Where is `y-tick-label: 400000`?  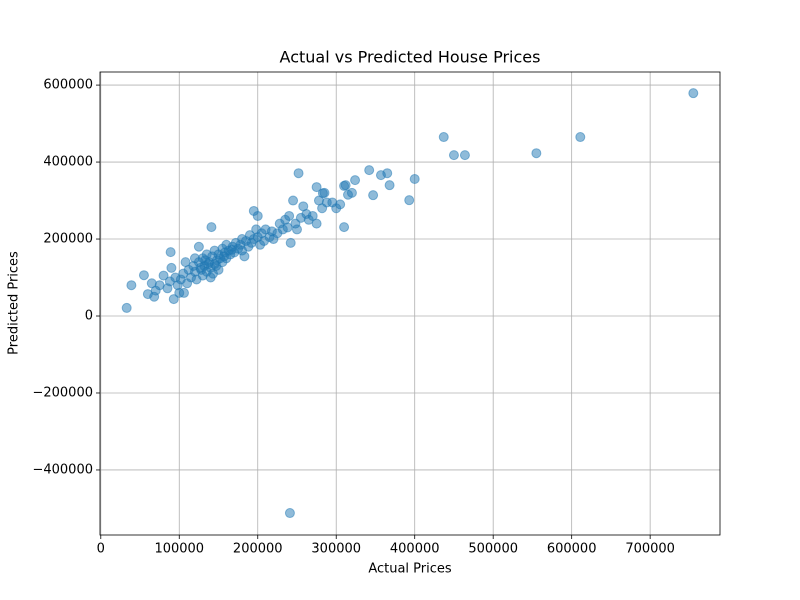 y-tick-label: 400000 is located at coordinates (68, 162).